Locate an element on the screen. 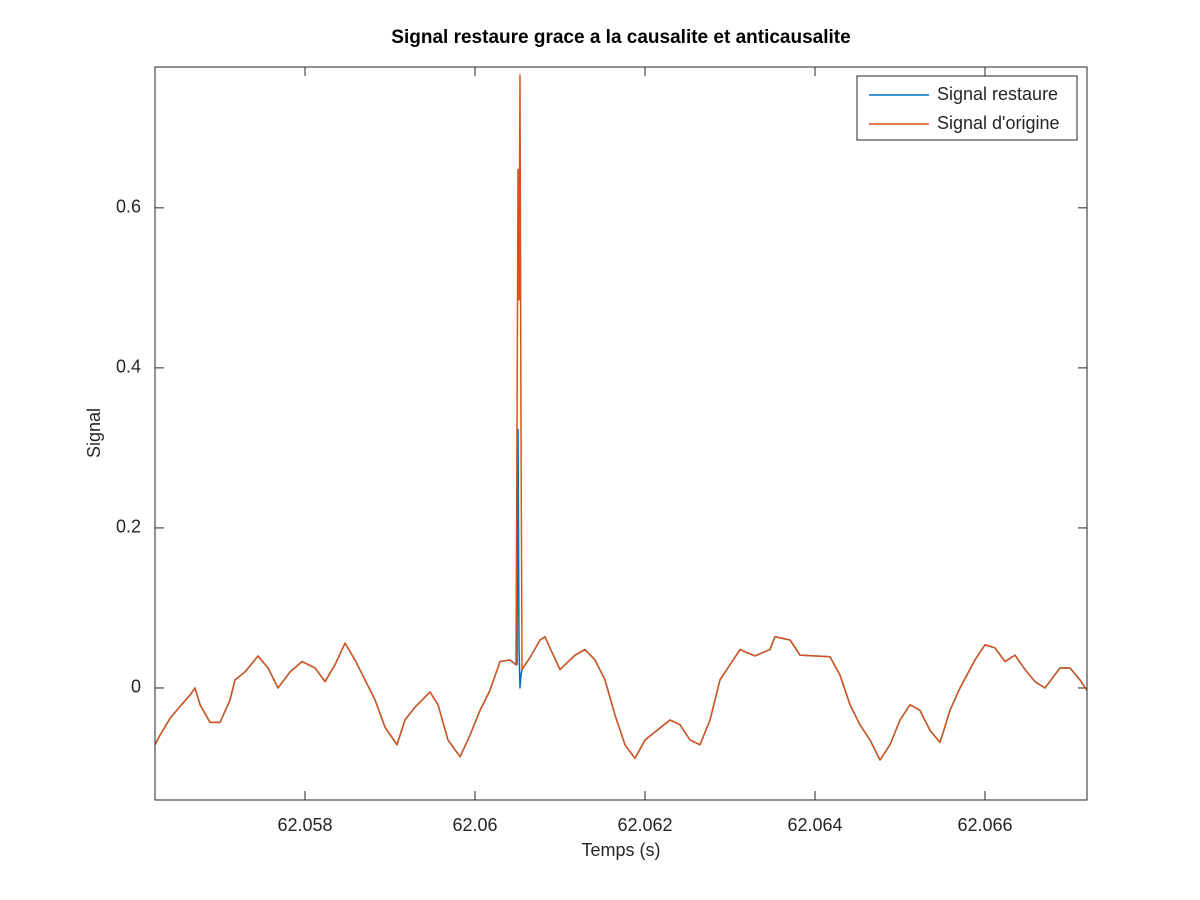 The image size is (1200, 900). y-tick-label: 0.2 is located at coordinates (128, 527).